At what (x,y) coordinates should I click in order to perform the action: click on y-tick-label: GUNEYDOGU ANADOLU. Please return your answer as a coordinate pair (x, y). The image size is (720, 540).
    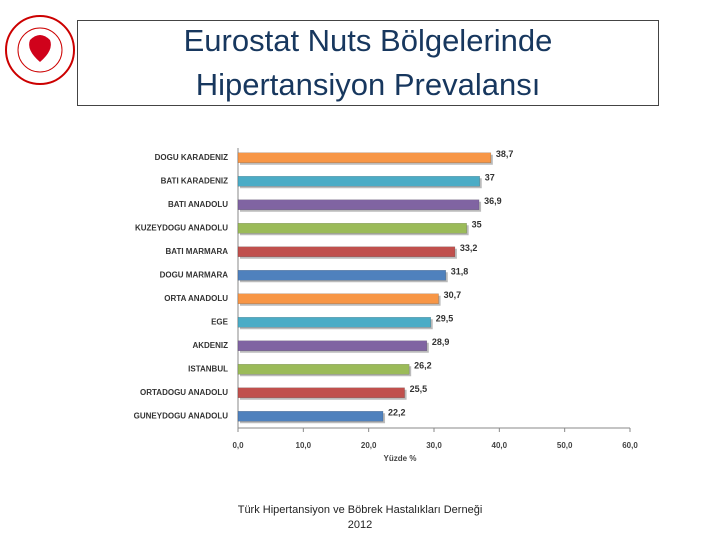
    Looking at the image, I should click on (181, 415).